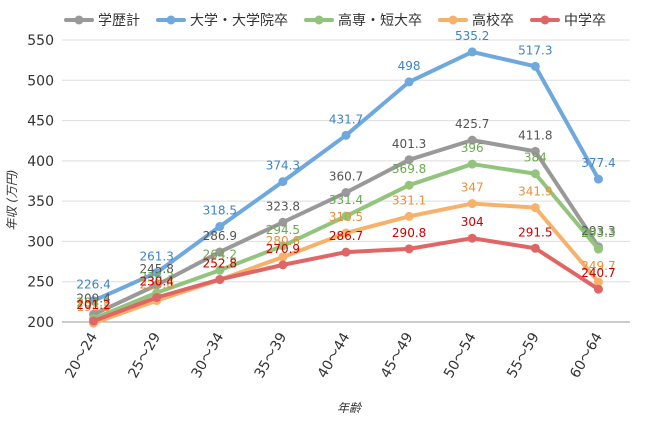 The width and height of the screenshot is (651, 423). What do you see at coordinates (586, 355) in the screenshot?
I see `x-tick-label: 60〜64` at bounding box center [586, 355].